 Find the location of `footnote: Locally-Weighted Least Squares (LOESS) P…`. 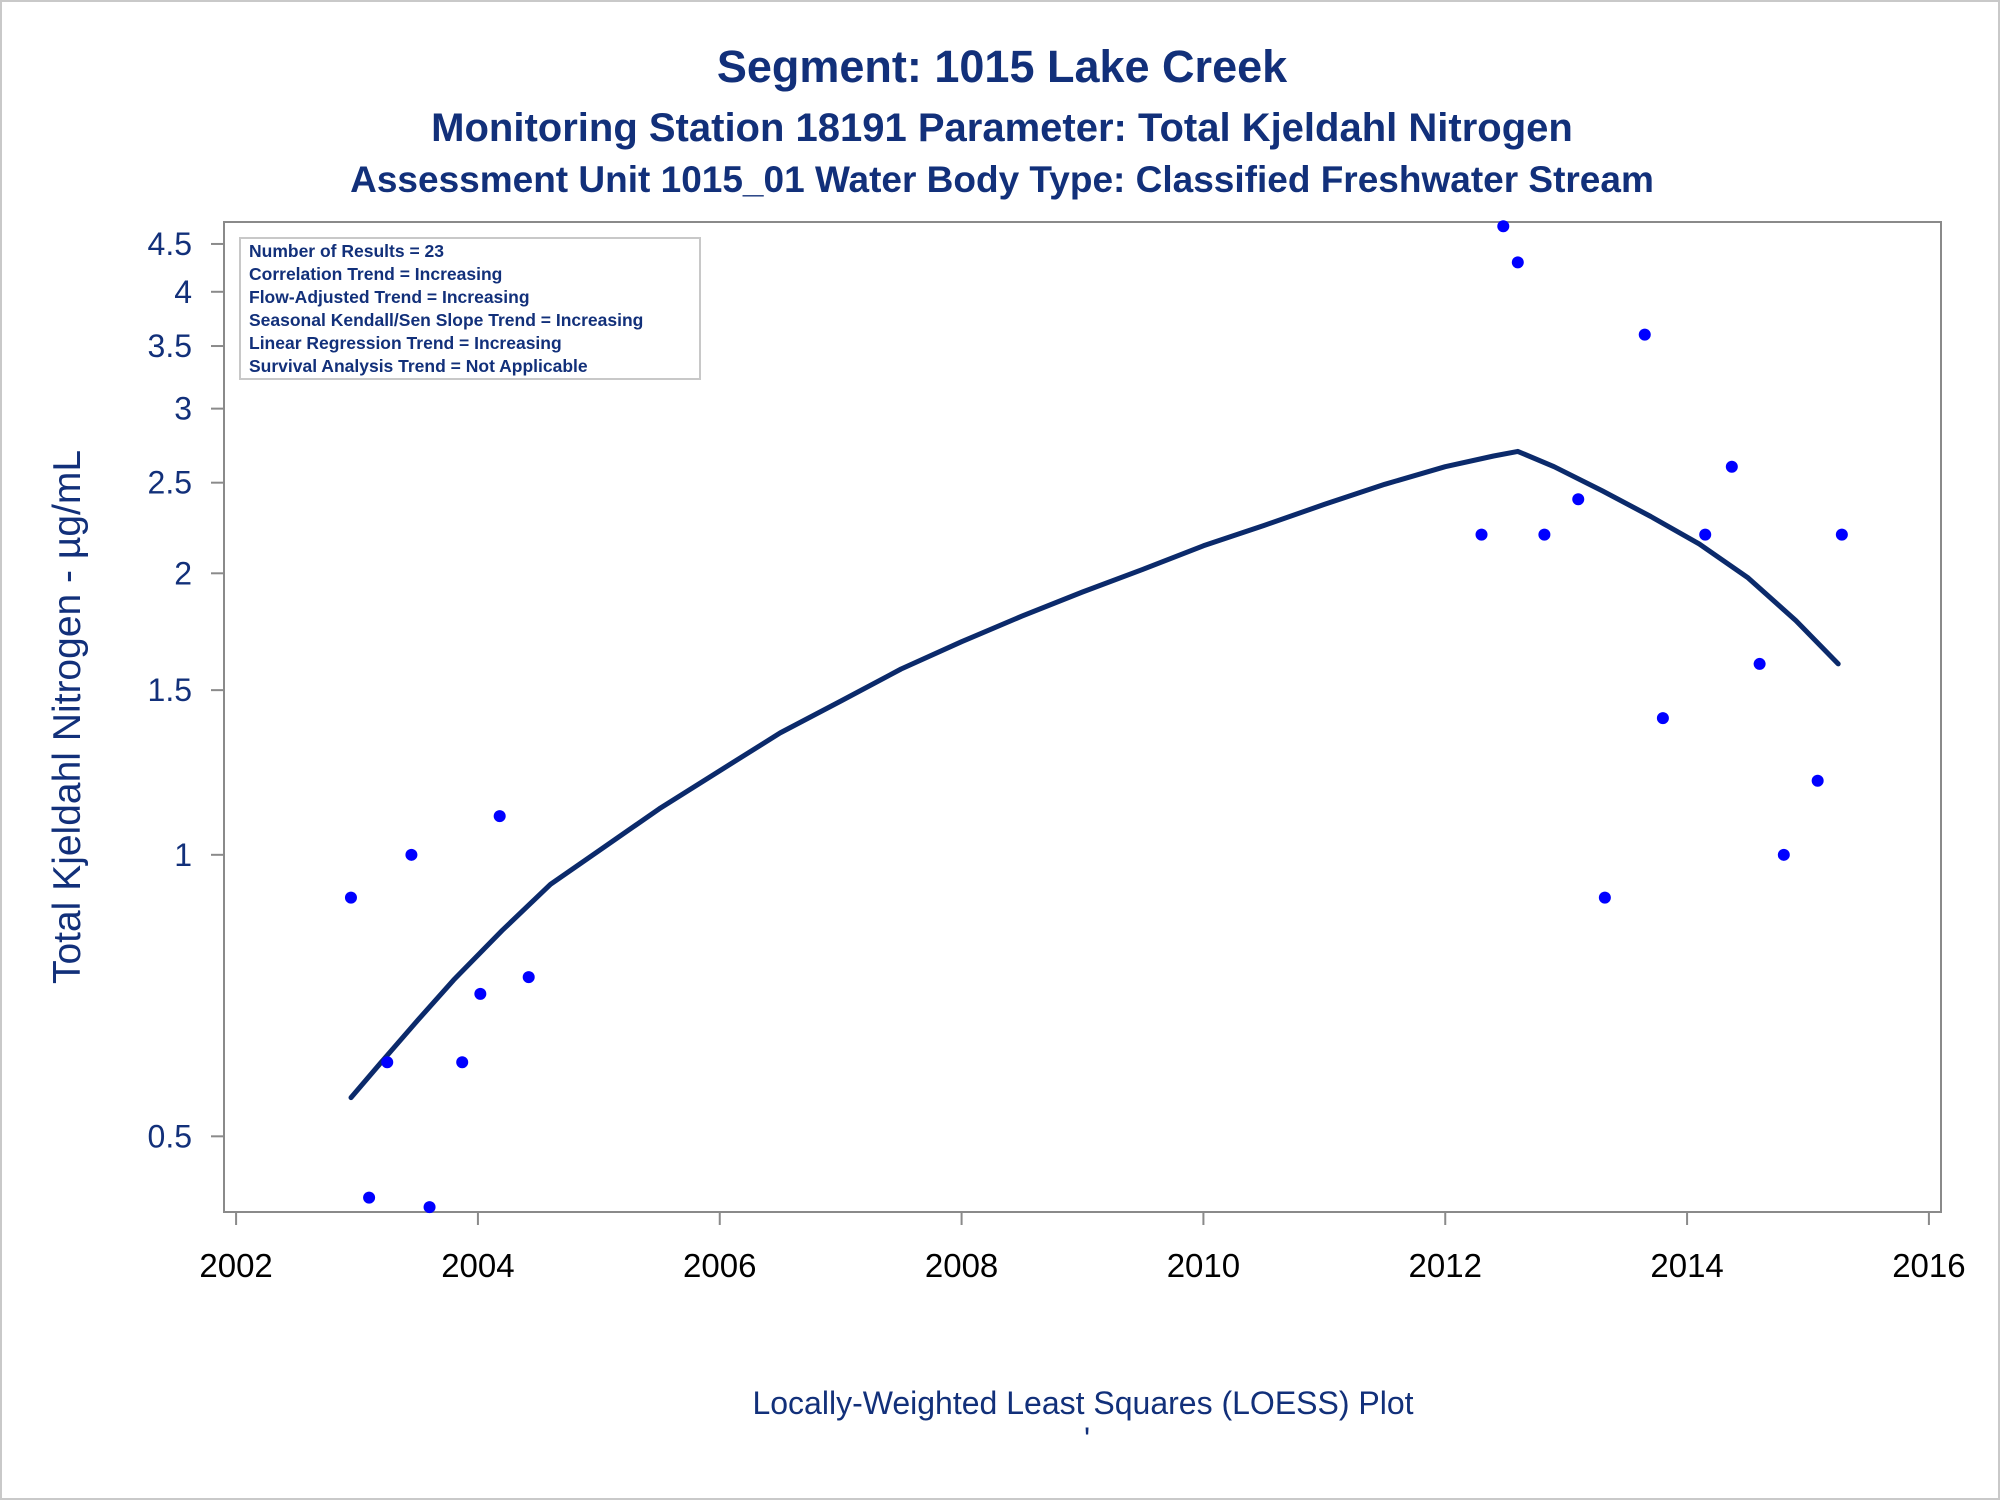

footnote: Locally-Weighted Least Squares (LOESS) P… is located at coordinates (1082, 1403).